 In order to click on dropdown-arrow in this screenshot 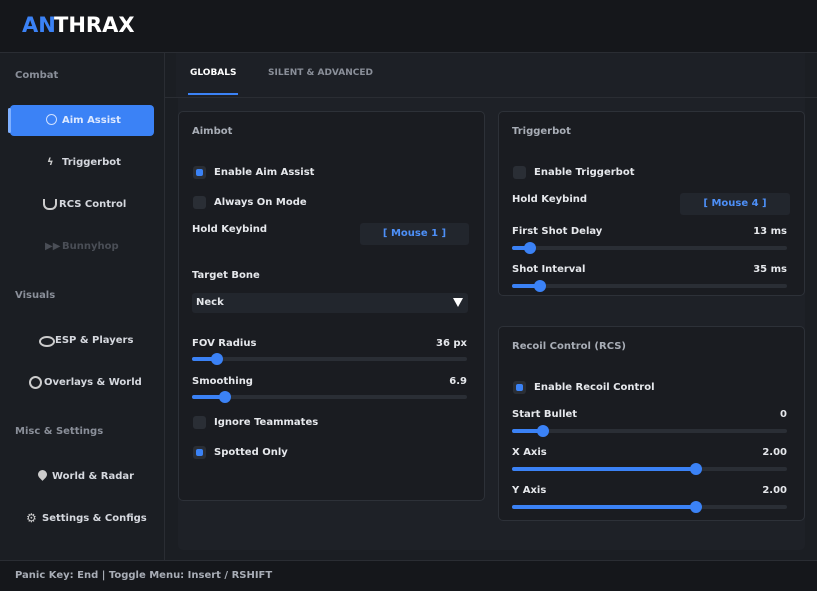, I will do `click(458, 302)`.